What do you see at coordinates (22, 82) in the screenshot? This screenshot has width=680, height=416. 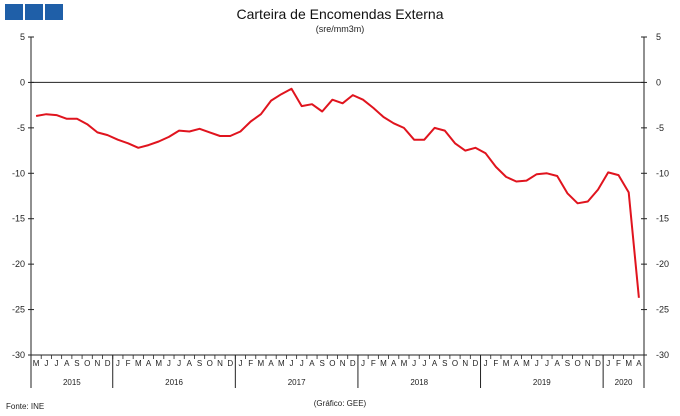 I see `y-tick-label-left: 0` at bounding box center [22, 82].